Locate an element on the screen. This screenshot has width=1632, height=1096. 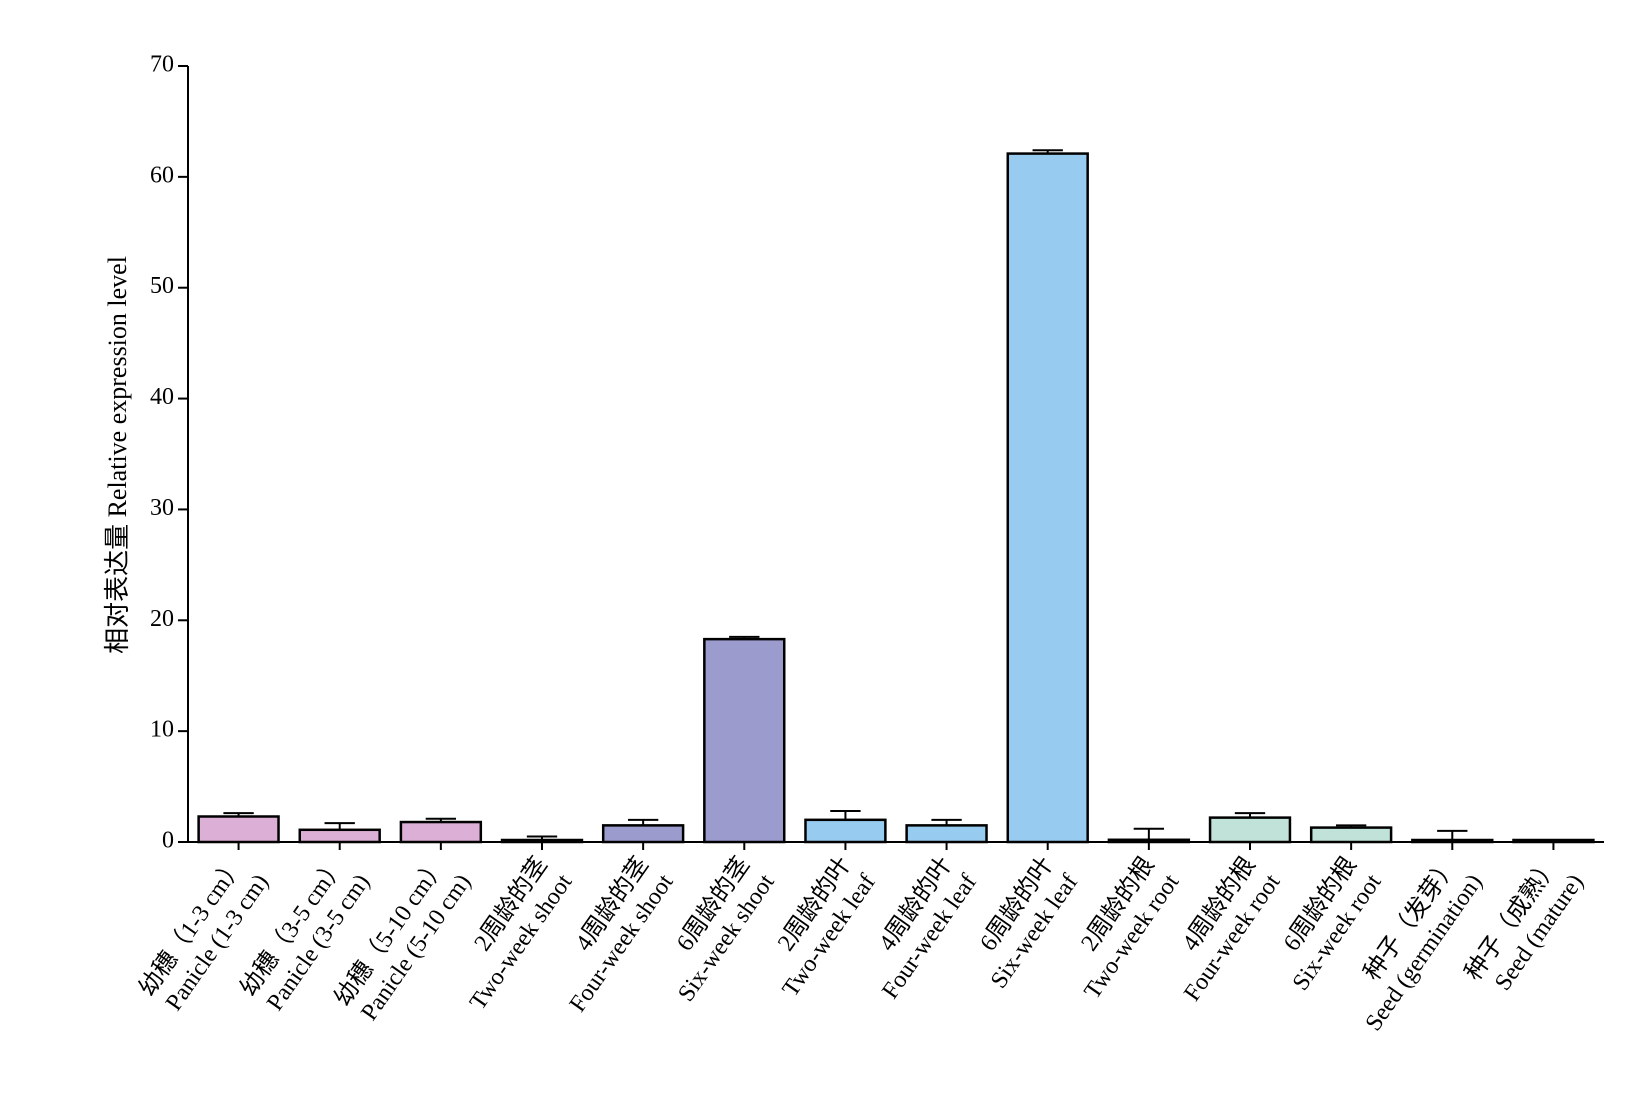
y-ticks-group: 0 10 20 30 40 50 60 70 is located at coordinates (169, 453).